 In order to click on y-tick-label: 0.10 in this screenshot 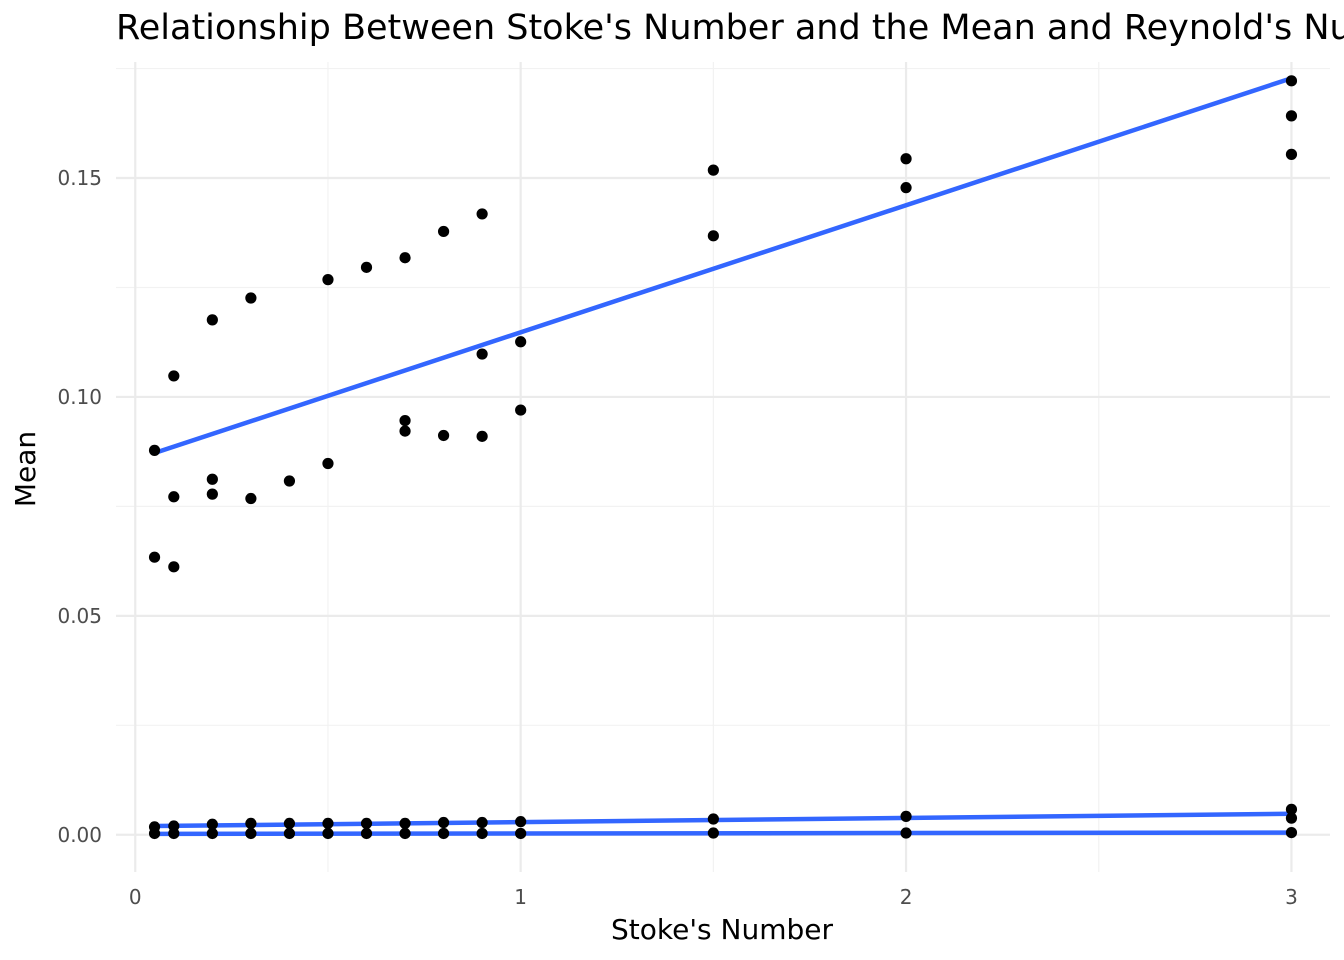, I will do `click(79, 397)`.